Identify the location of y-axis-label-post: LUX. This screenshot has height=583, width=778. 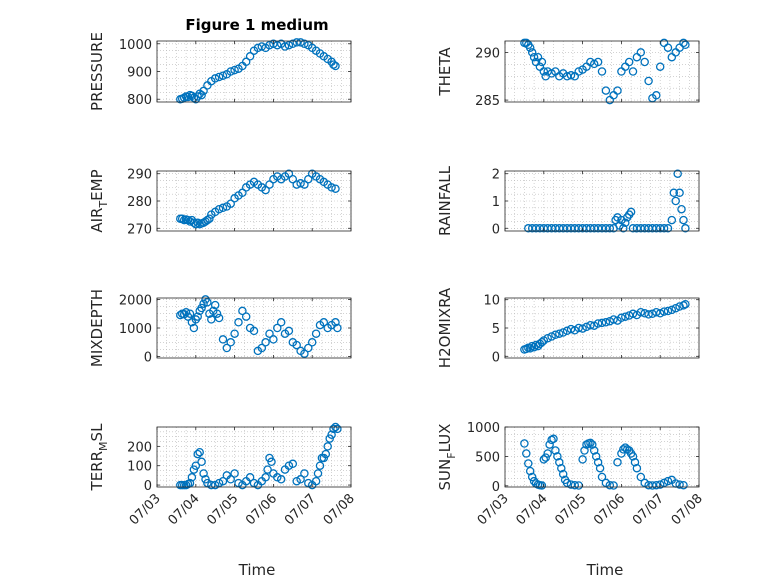
(445, 438).